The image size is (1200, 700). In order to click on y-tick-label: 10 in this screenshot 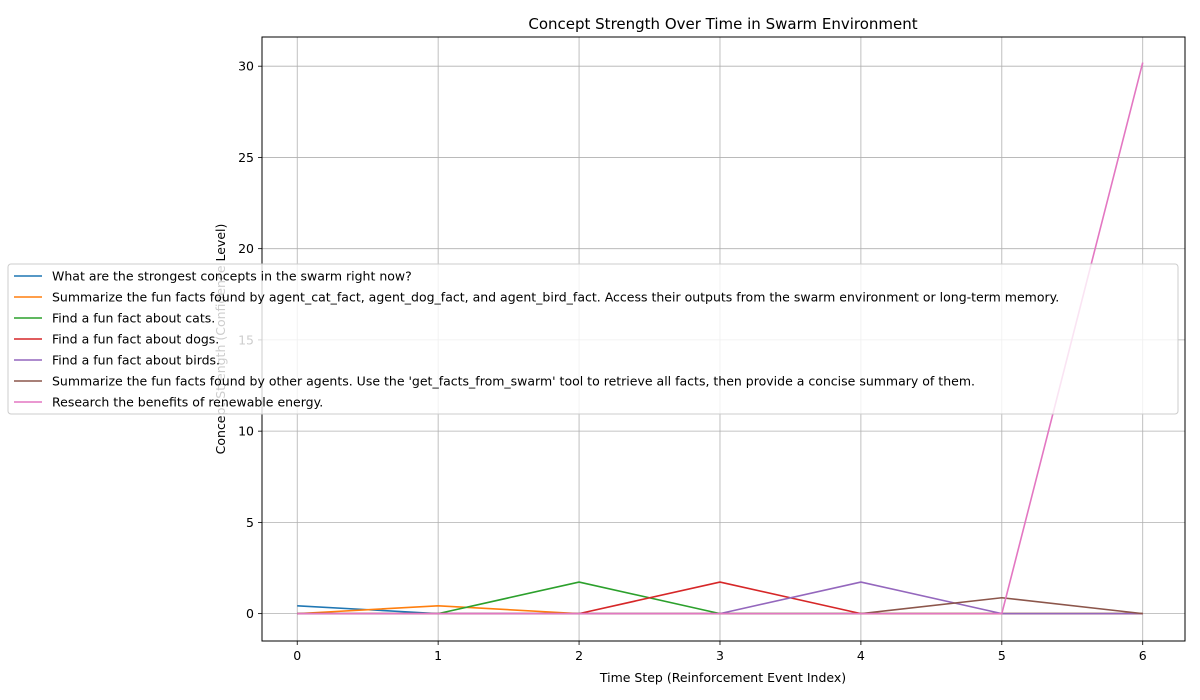, I will do `click(246, 431)`.